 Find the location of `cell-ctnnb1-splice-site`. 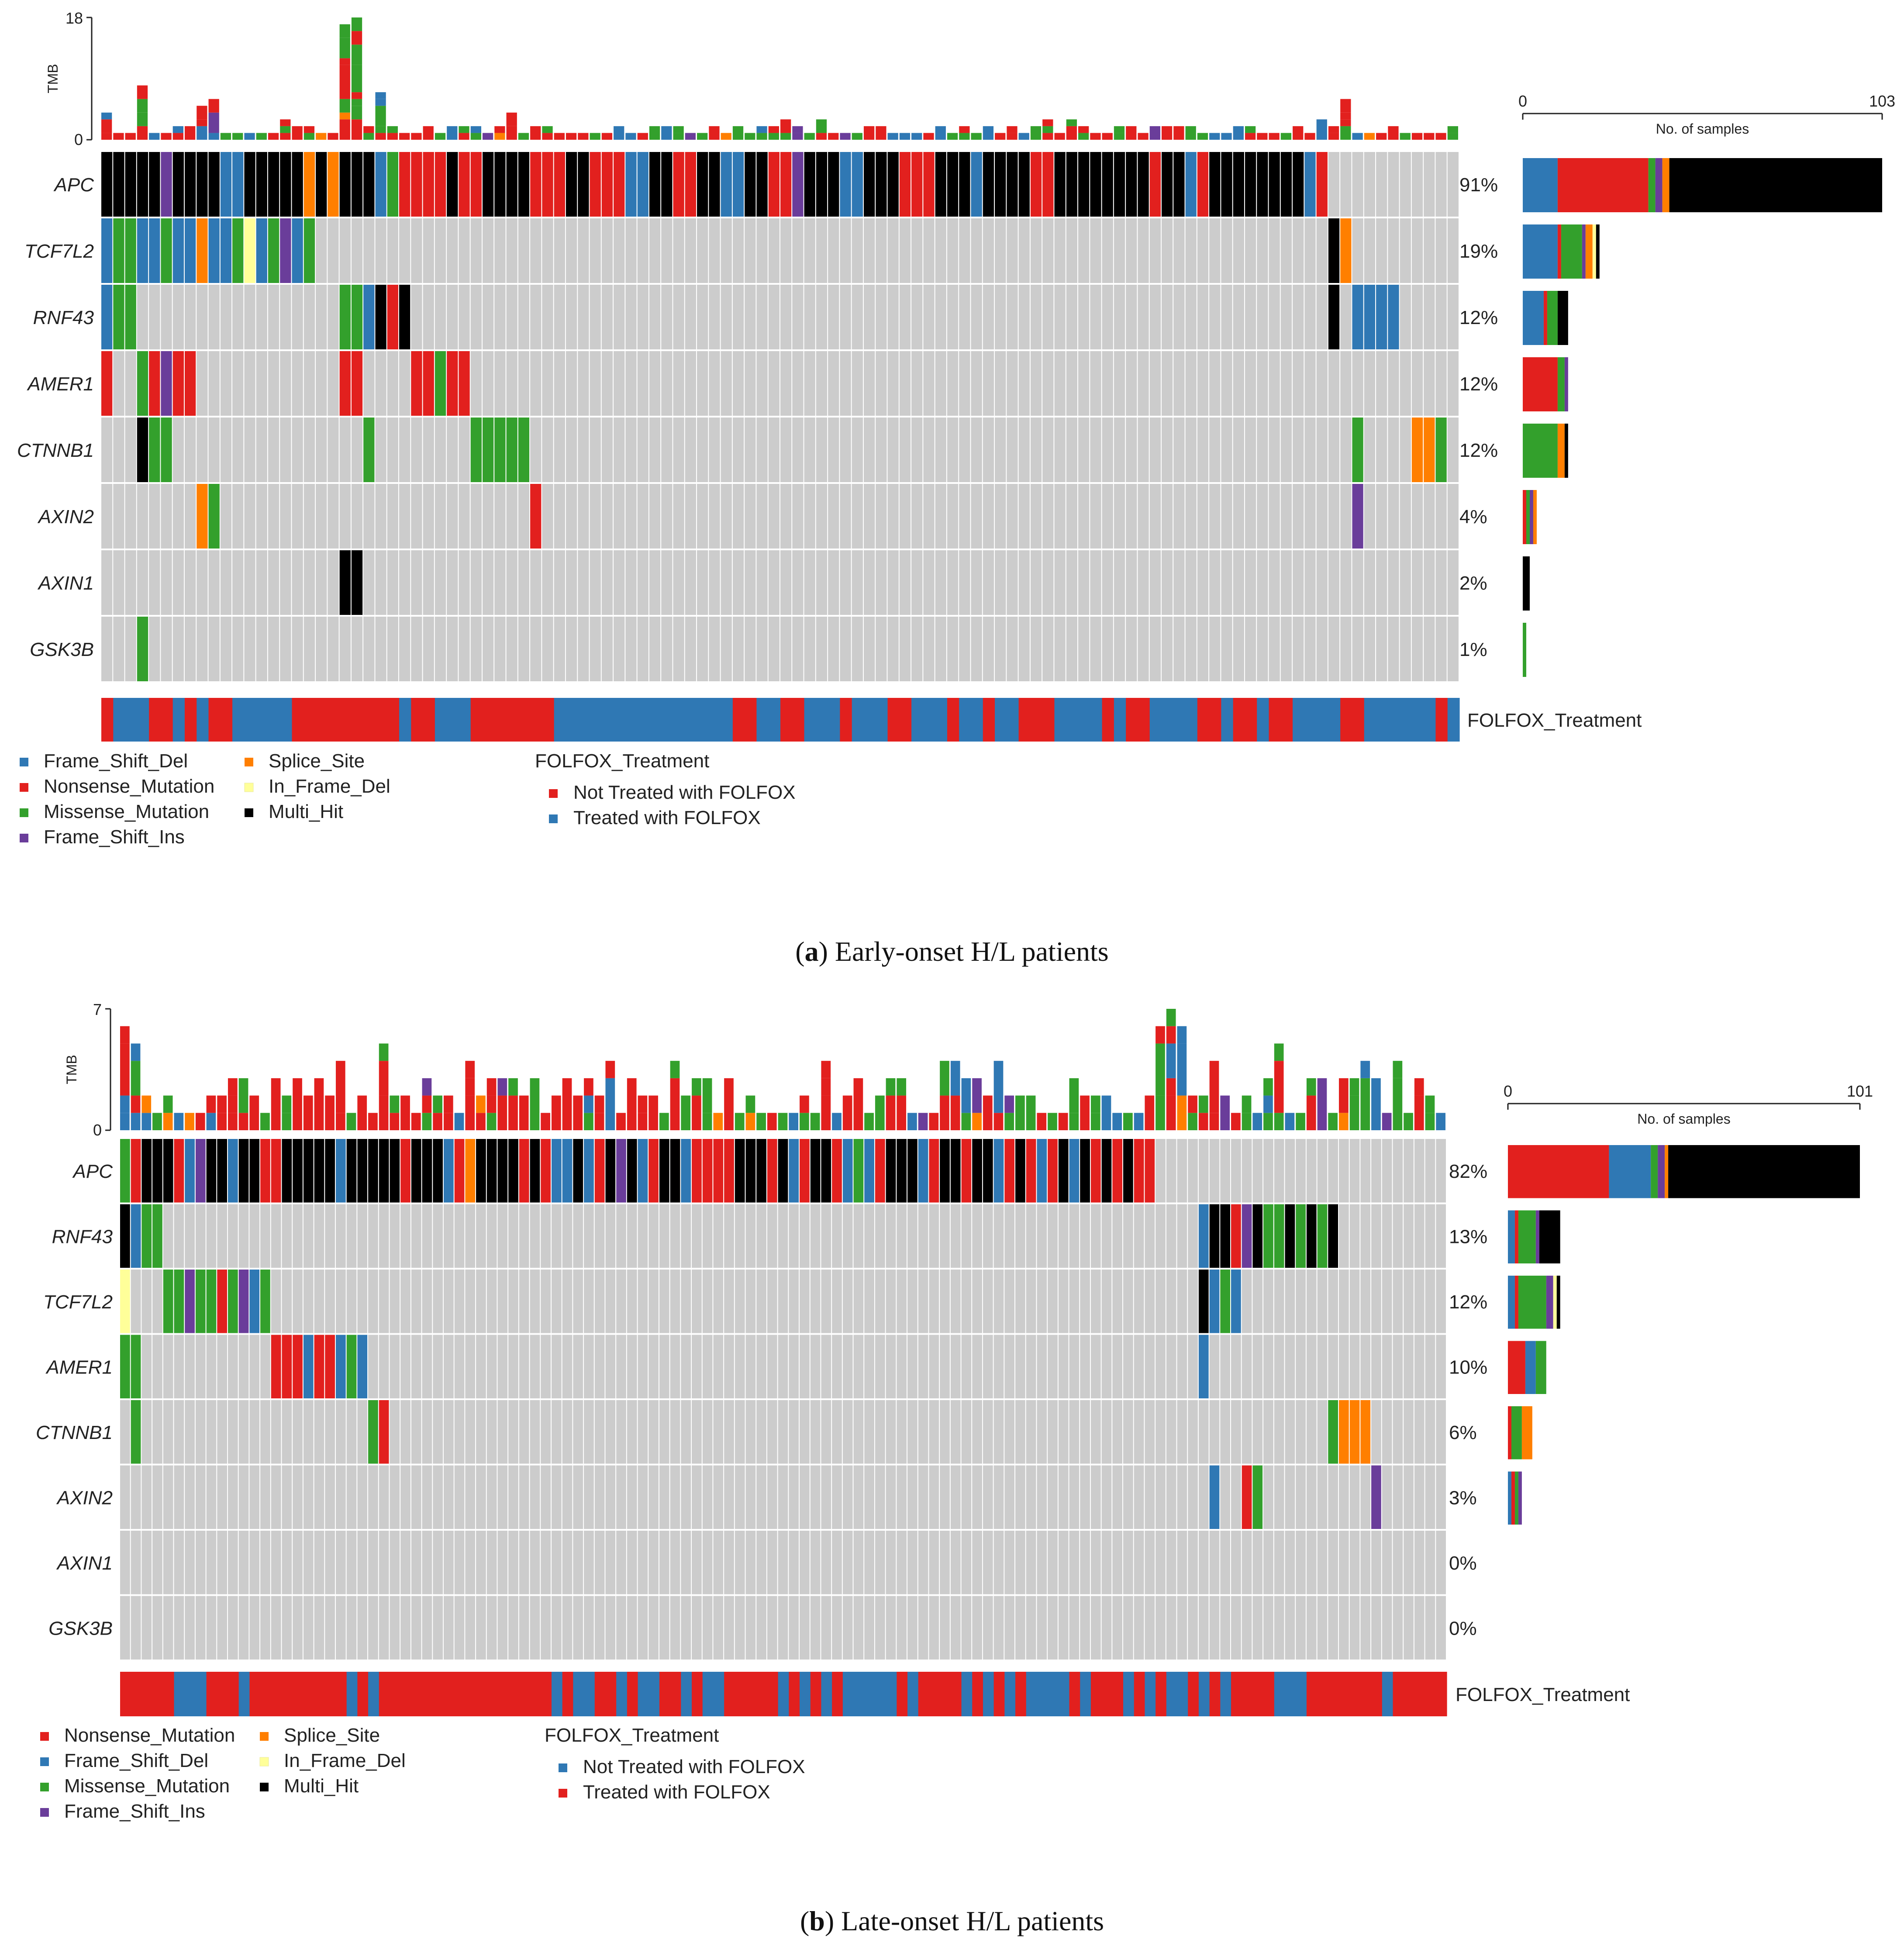

cell-ctnnb1-splice-site is located at coordinates (1429, 450).